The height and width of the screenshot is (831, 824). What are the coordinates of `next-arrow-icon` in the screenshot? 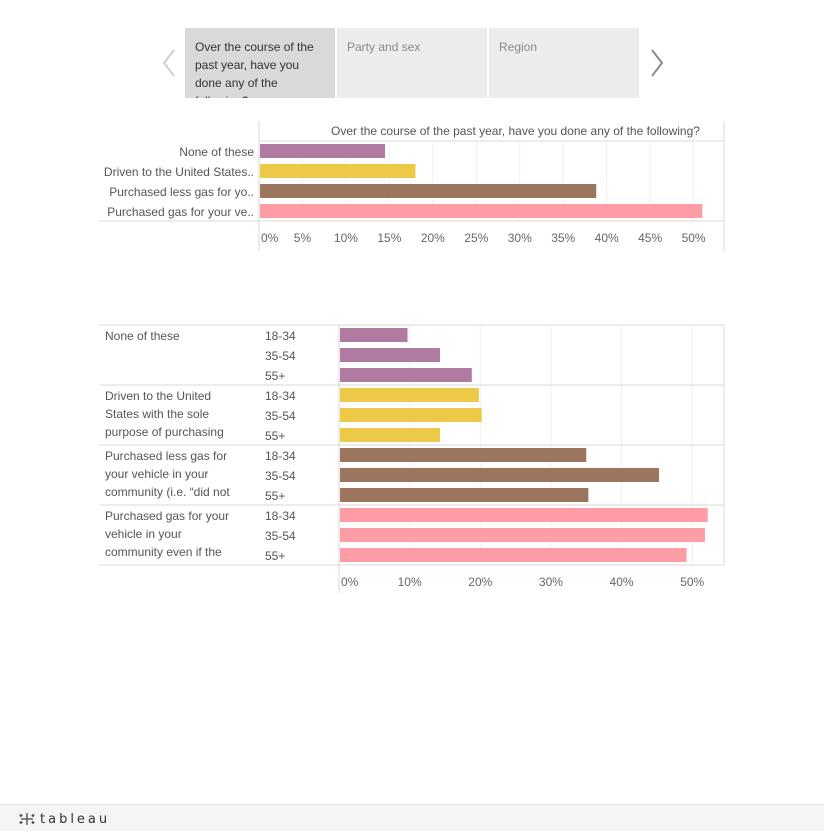 It's located at (657, 63).